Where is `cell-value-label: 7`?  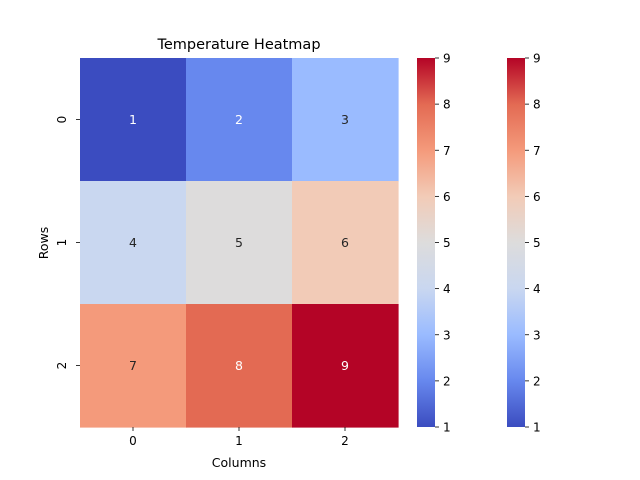
cell-value-label: 7 is located at coordinates (133, 365).